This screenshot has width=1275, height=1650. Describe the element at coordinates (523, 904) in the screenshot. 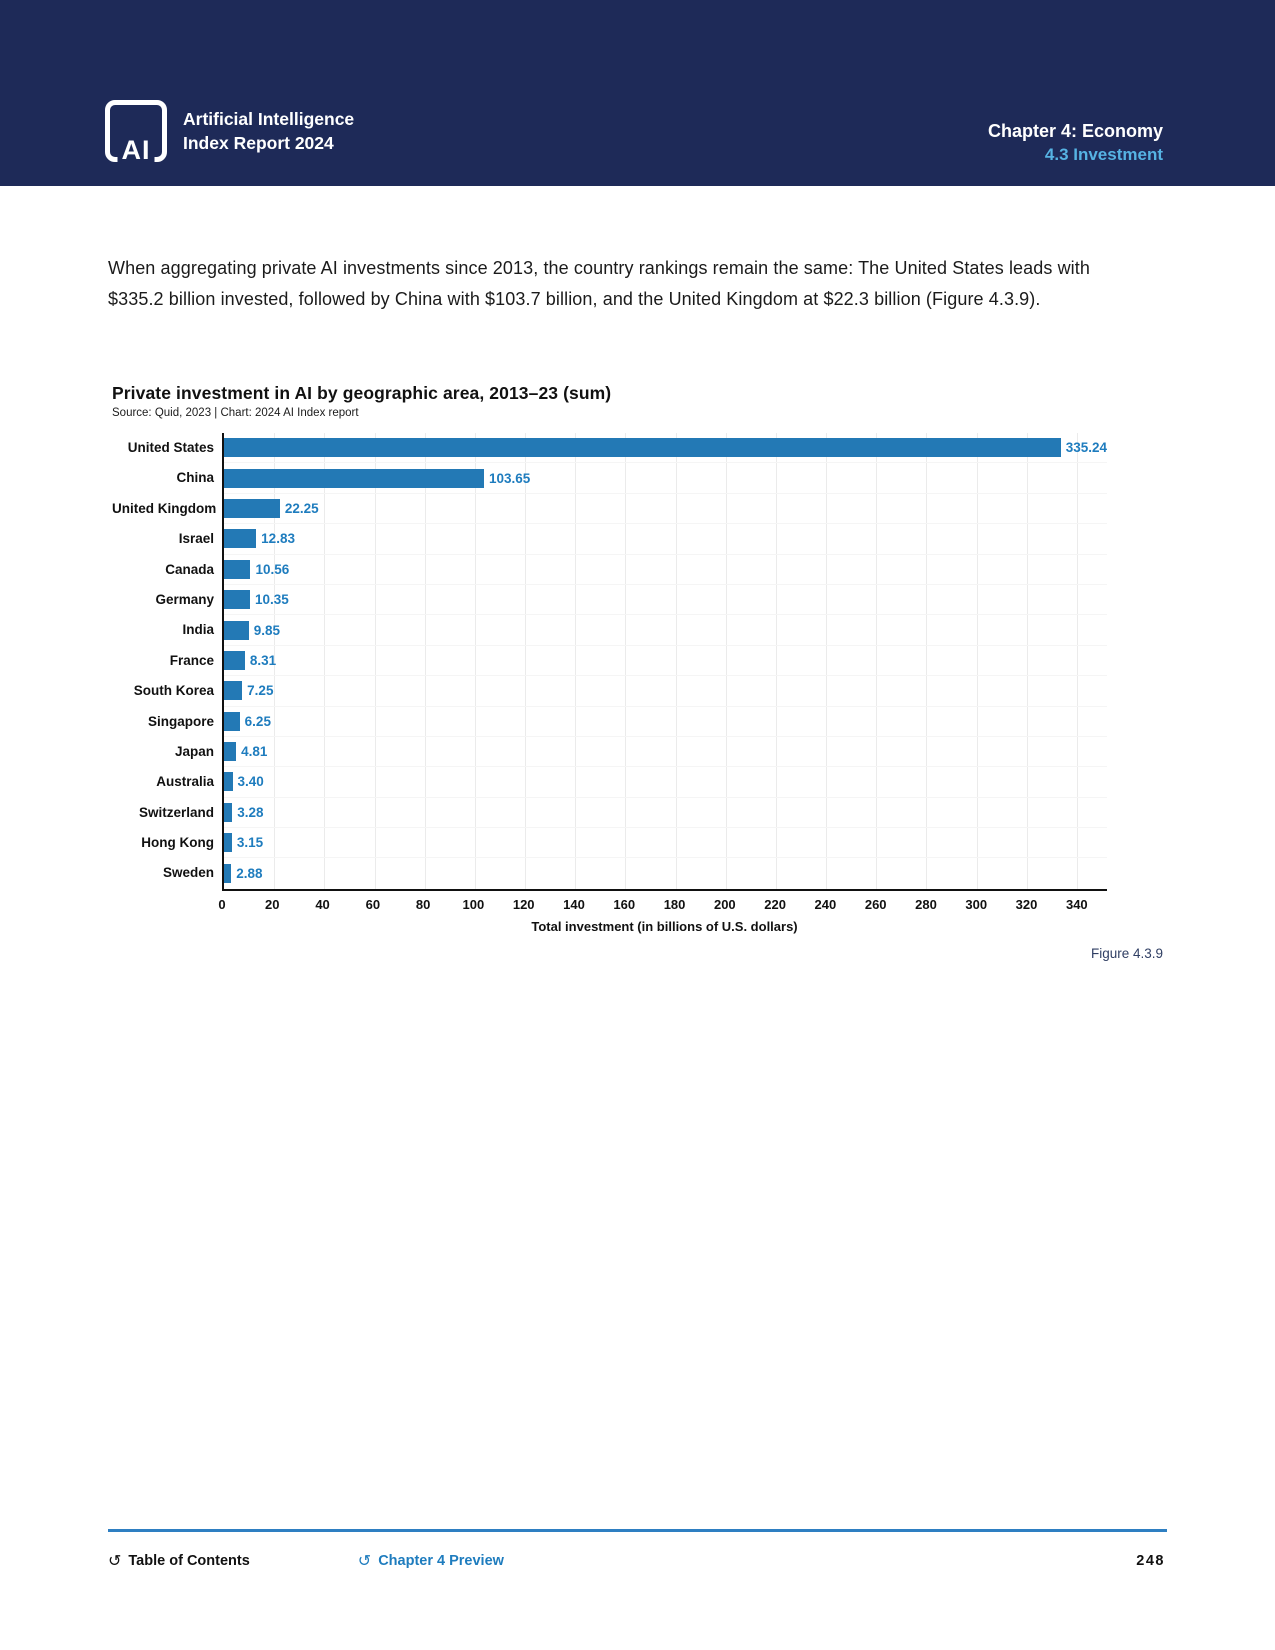

I see `x-tick-label: 120` at that location.